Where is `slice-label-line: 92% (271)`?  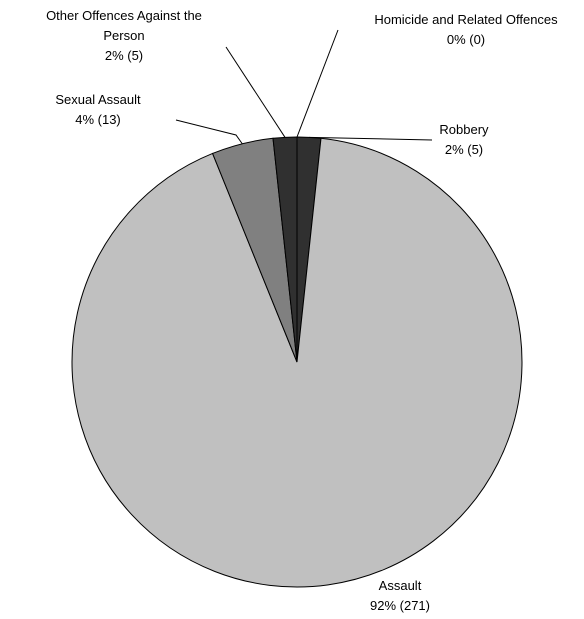 slice-label-line: 92% (271) is located at coordinates (400, 605).